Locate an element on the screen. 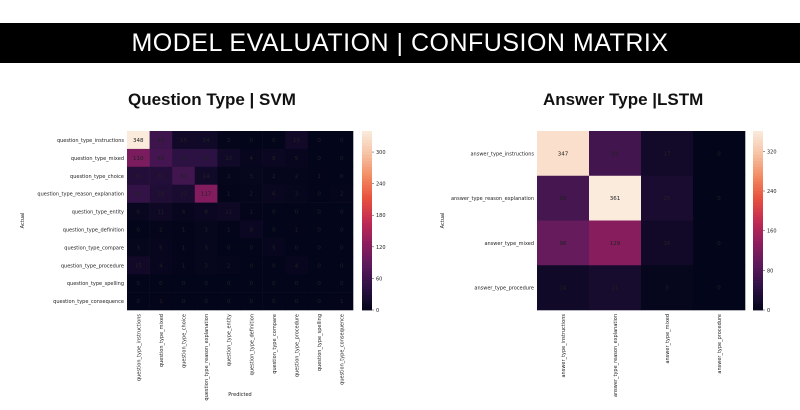 The height and width of the screenshot is (410, 800). svm-cell-label: 5 is located at coordinates (161, 248).